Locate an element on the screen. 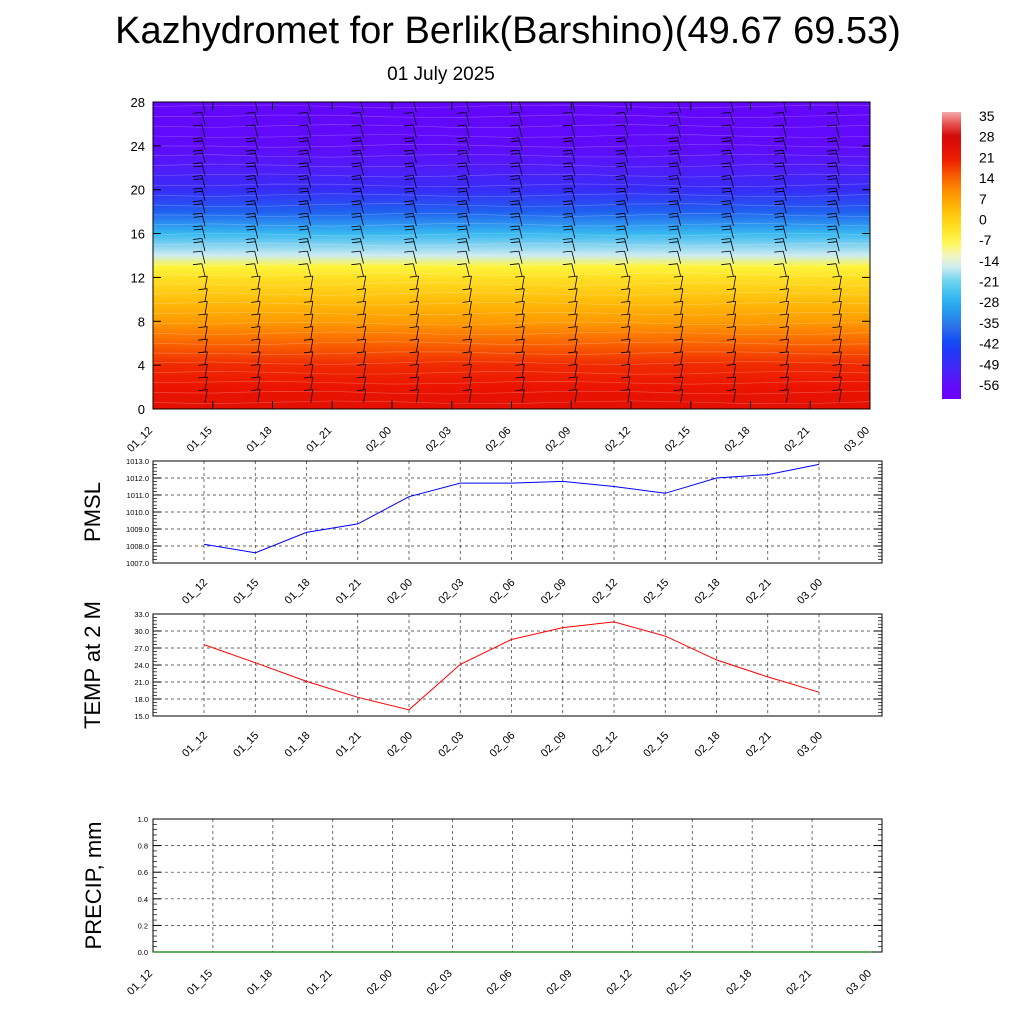 Image resolution: width=1024 pixels, height=1024 pixels. x-tick-label: 01_21 is located at coordinates (319, 440).